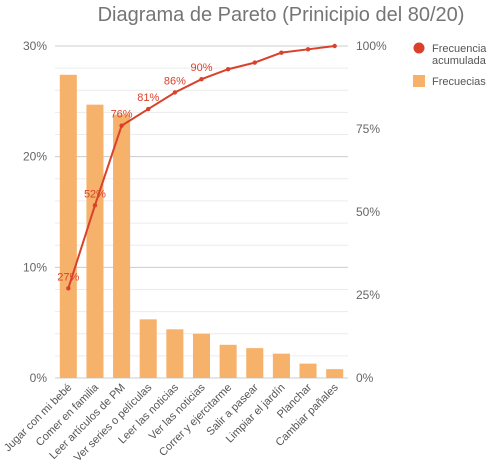 The width and height of the screenshot is (502, 476). Describe the element at coordinates (35, 267) in the screenshot. I see `left-tick-label: 10%` at that location.